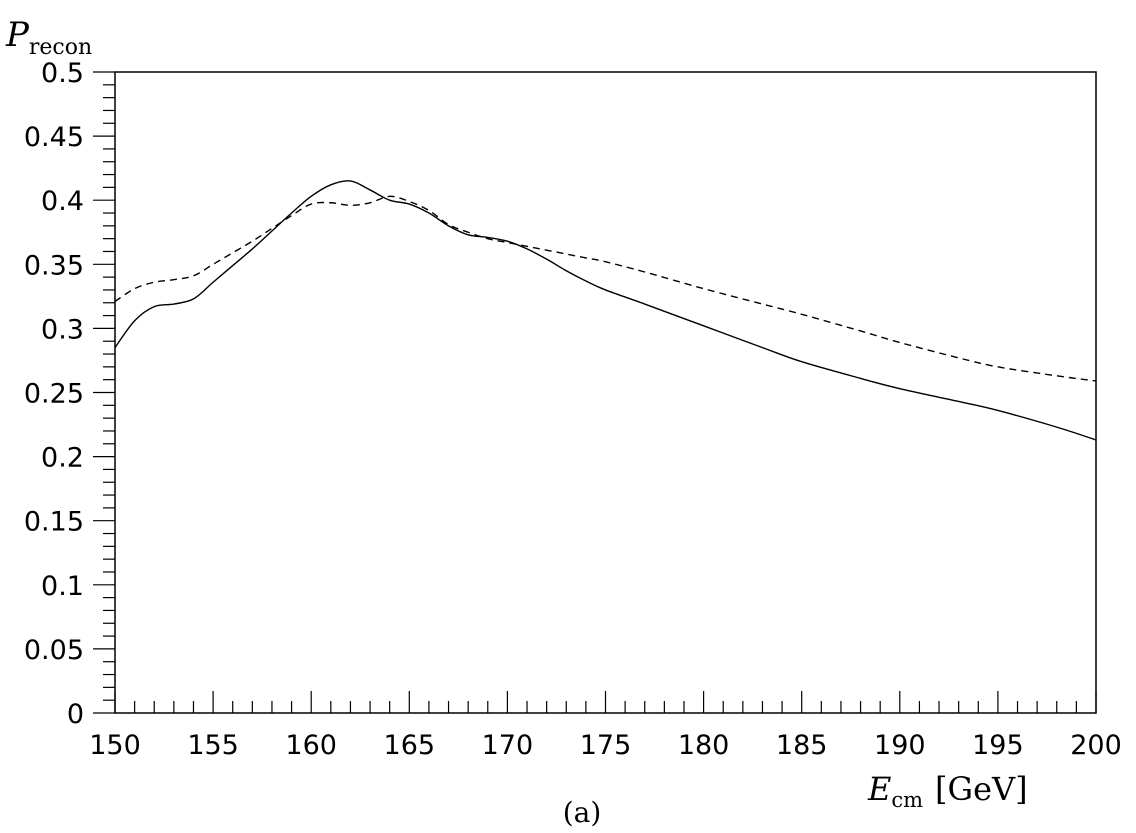  I want to click on x-axis-title: Ecm [GeV], so click(947, 791).